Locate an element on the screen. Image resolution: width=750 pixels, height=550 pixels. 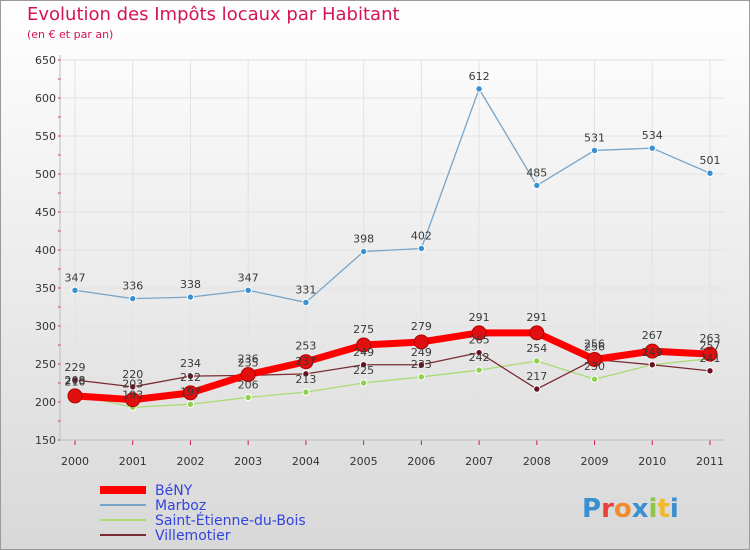
logo-letter: i is located at coordinates (653, 509).